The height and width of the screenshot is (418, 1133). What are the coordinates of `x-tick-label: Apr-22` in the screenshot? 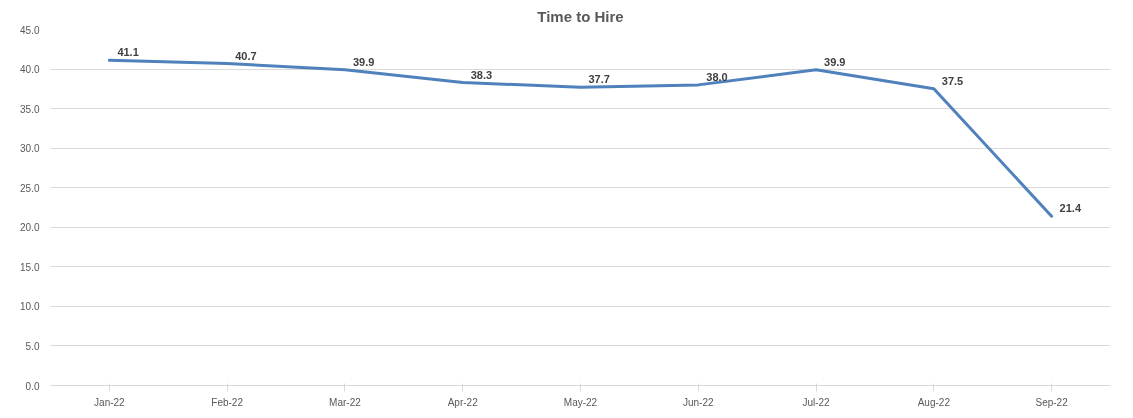 It's located at (463, 402).